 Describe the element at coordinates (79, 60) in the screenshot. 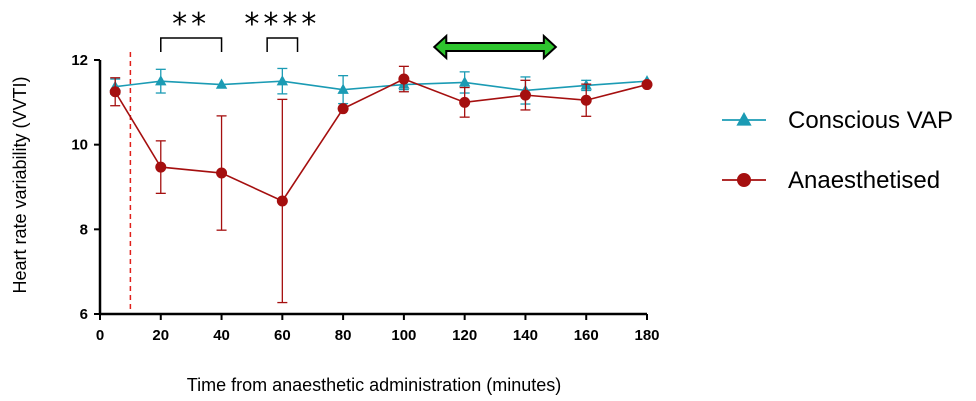

I see `y-tick-label: 12` at that location.